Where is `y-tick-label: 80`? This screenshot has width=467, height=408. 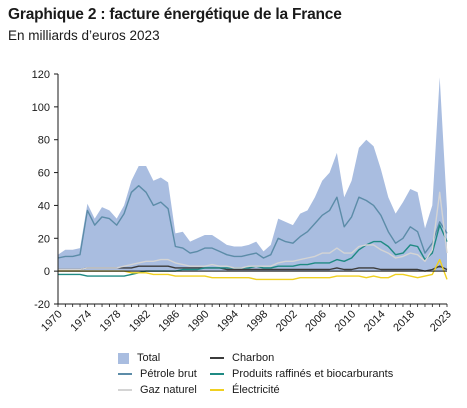 y-tick-label: 80 is located at coordinates (44, 141).